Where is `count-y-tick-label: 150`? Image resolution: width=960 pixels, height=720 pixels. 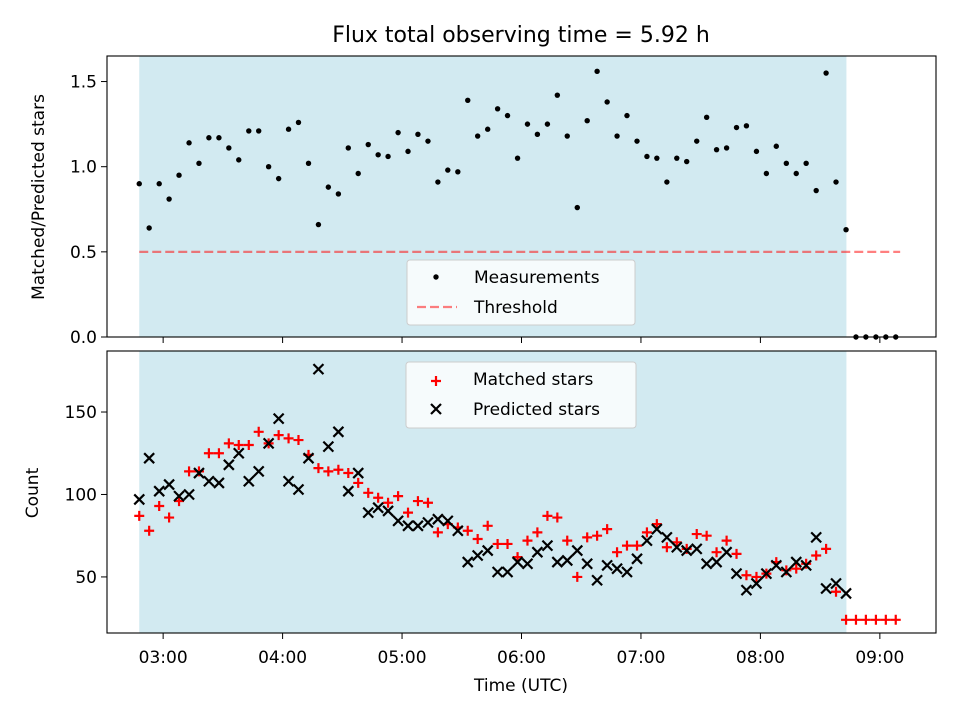 count-y-tick-label: 150 is located at coordinates (81, 413).